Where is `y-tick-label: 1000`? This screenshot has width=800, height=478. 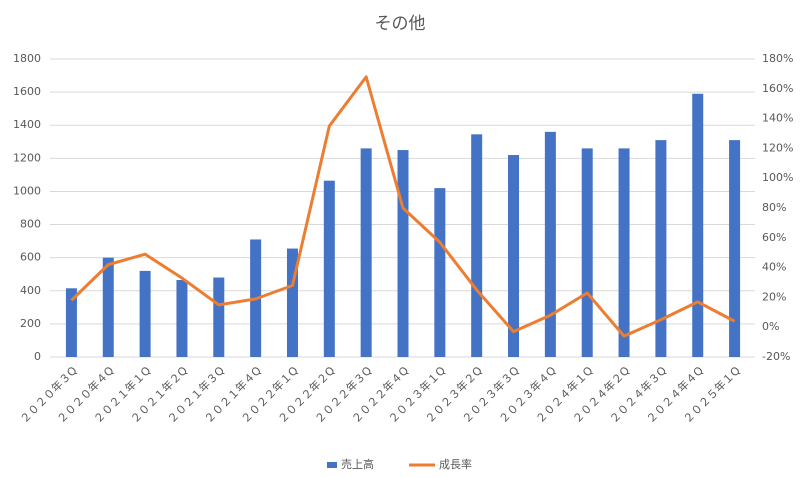 y-tick-label: 1000 is located at coordinates (27, 190).